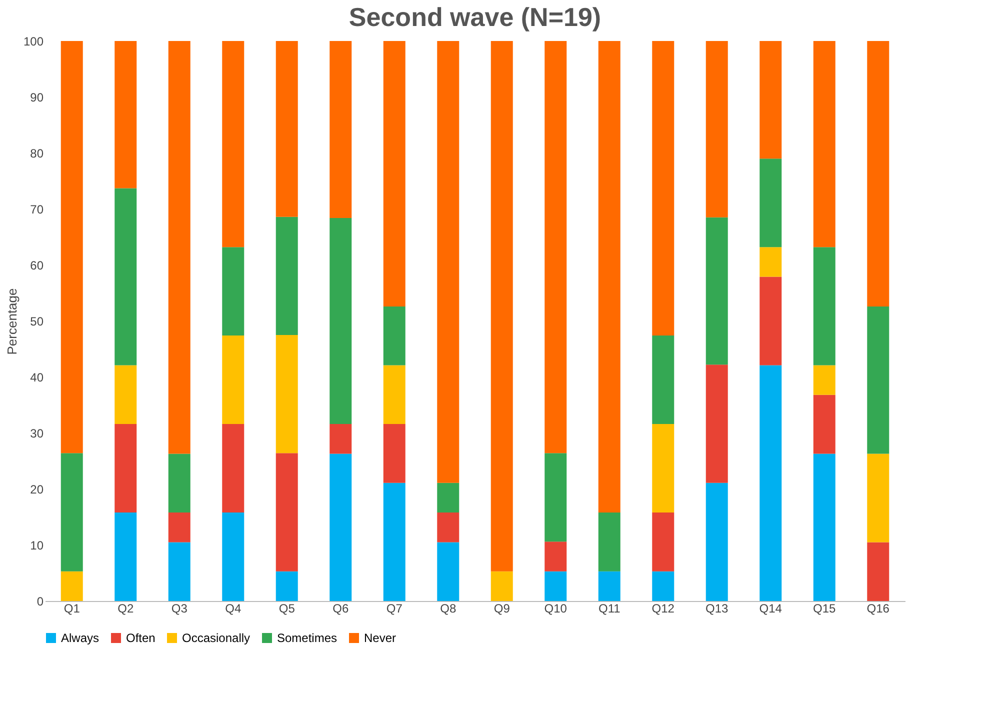 This screenshot has height=722, width=990. I want to click on y-tick-label: 0, so click(40, 601).